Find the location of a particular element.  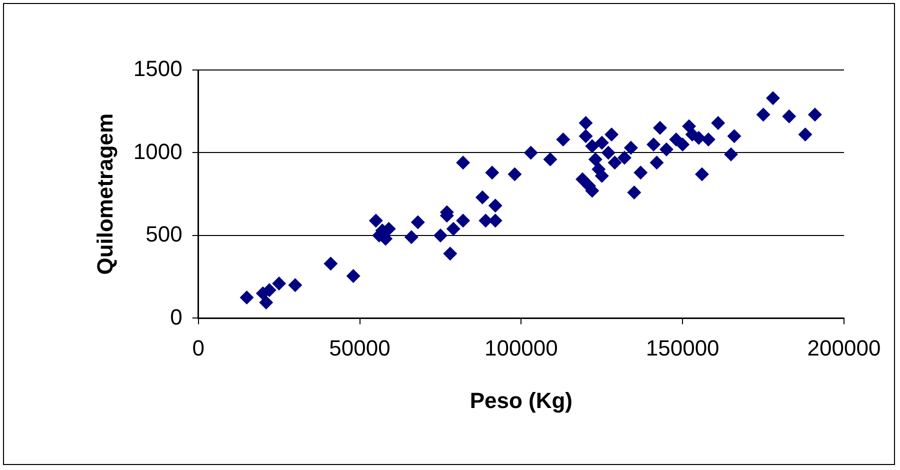

y-tick-label: 1000 is located at coordinates (157, 151).